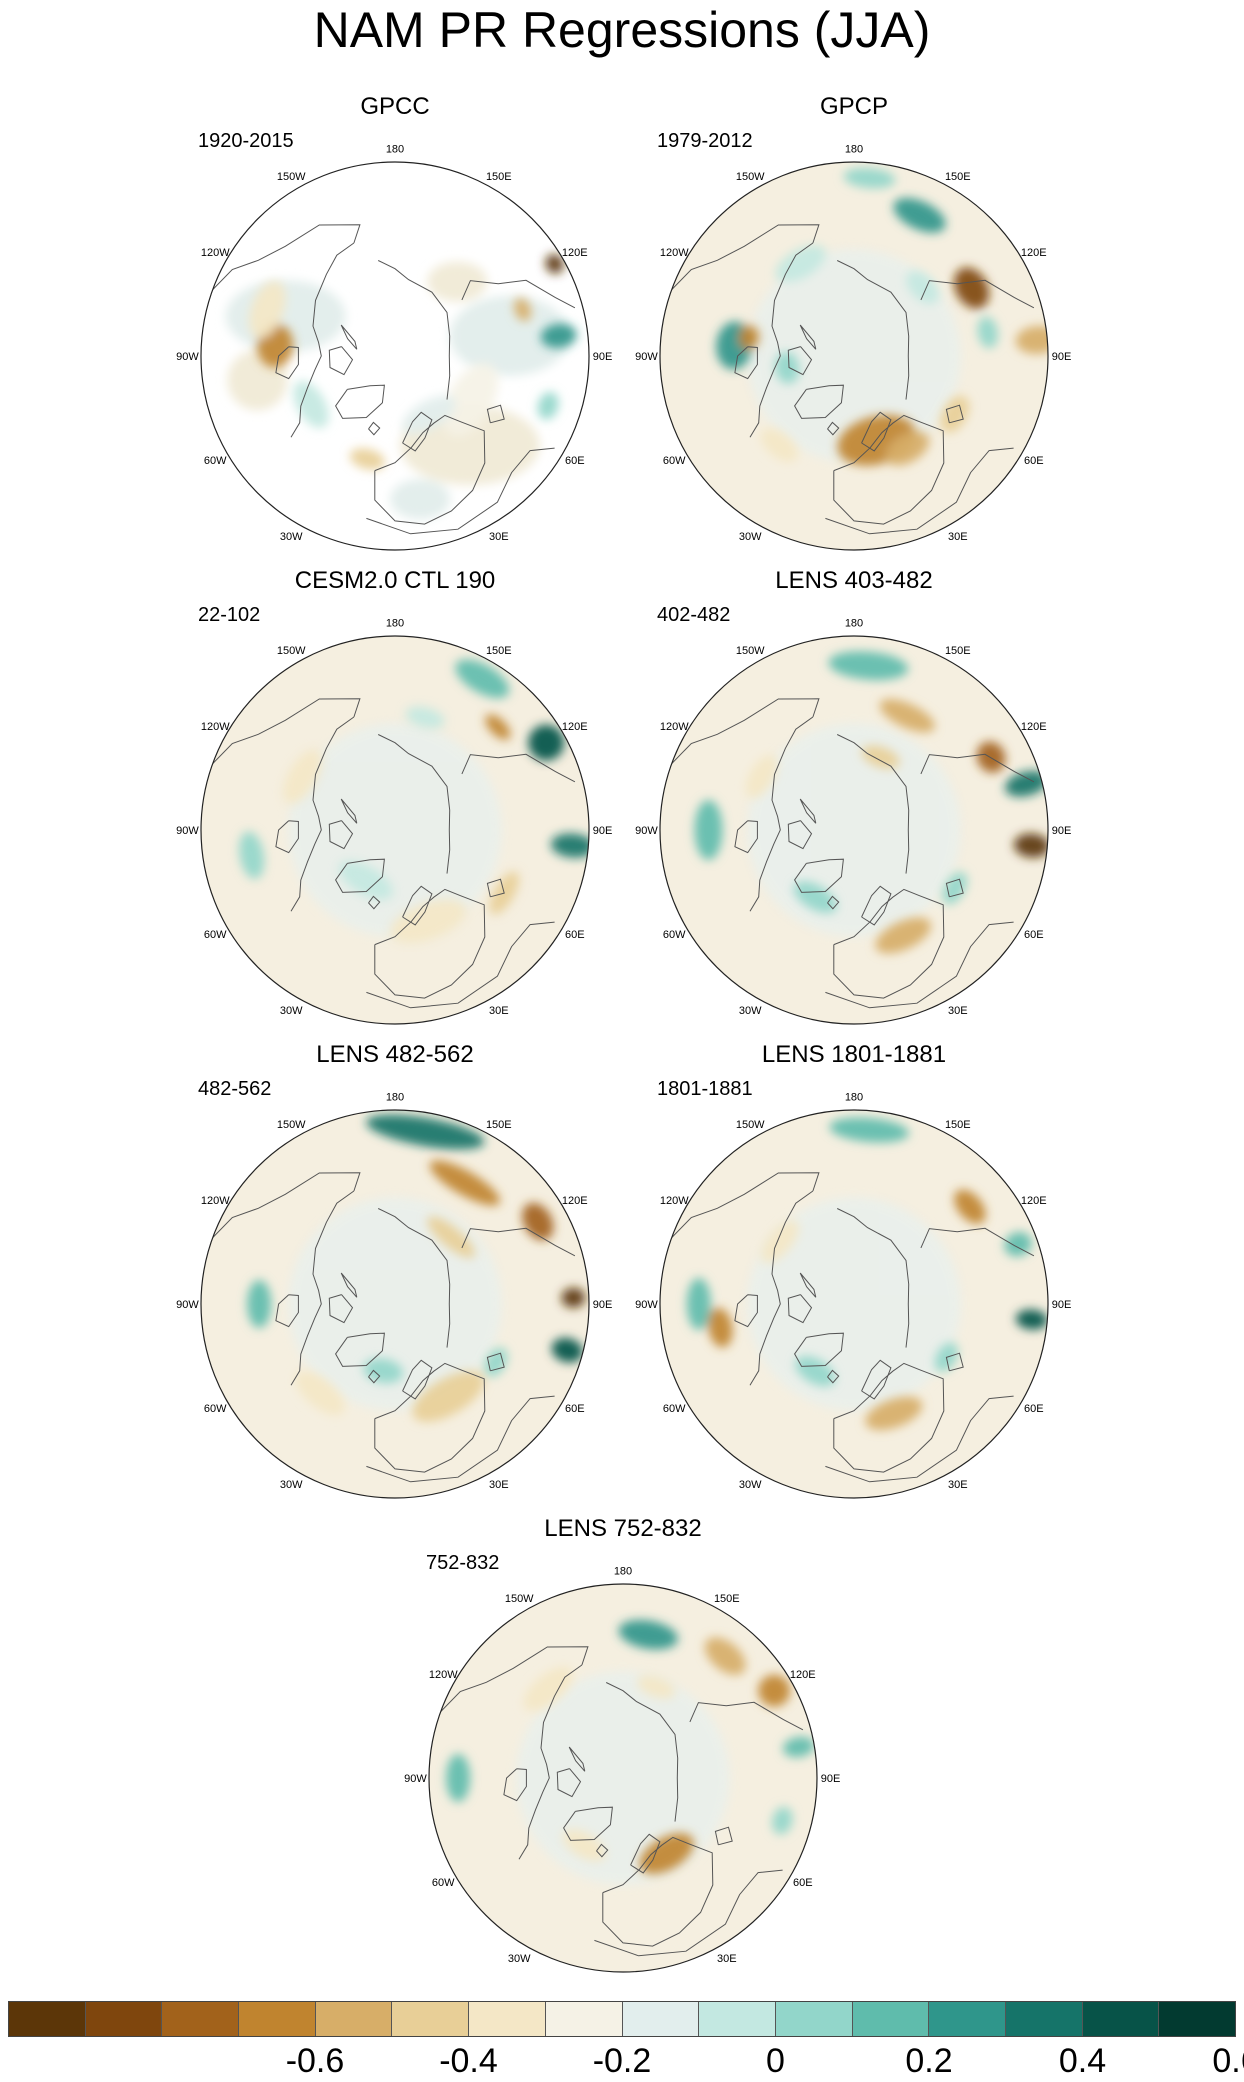 The image size is (1244, 2082). What do you see at coordinates (395, 1054) in the screenshot?
I see `panel-title: LENS 482-562` at bounding box center [395, 1054].